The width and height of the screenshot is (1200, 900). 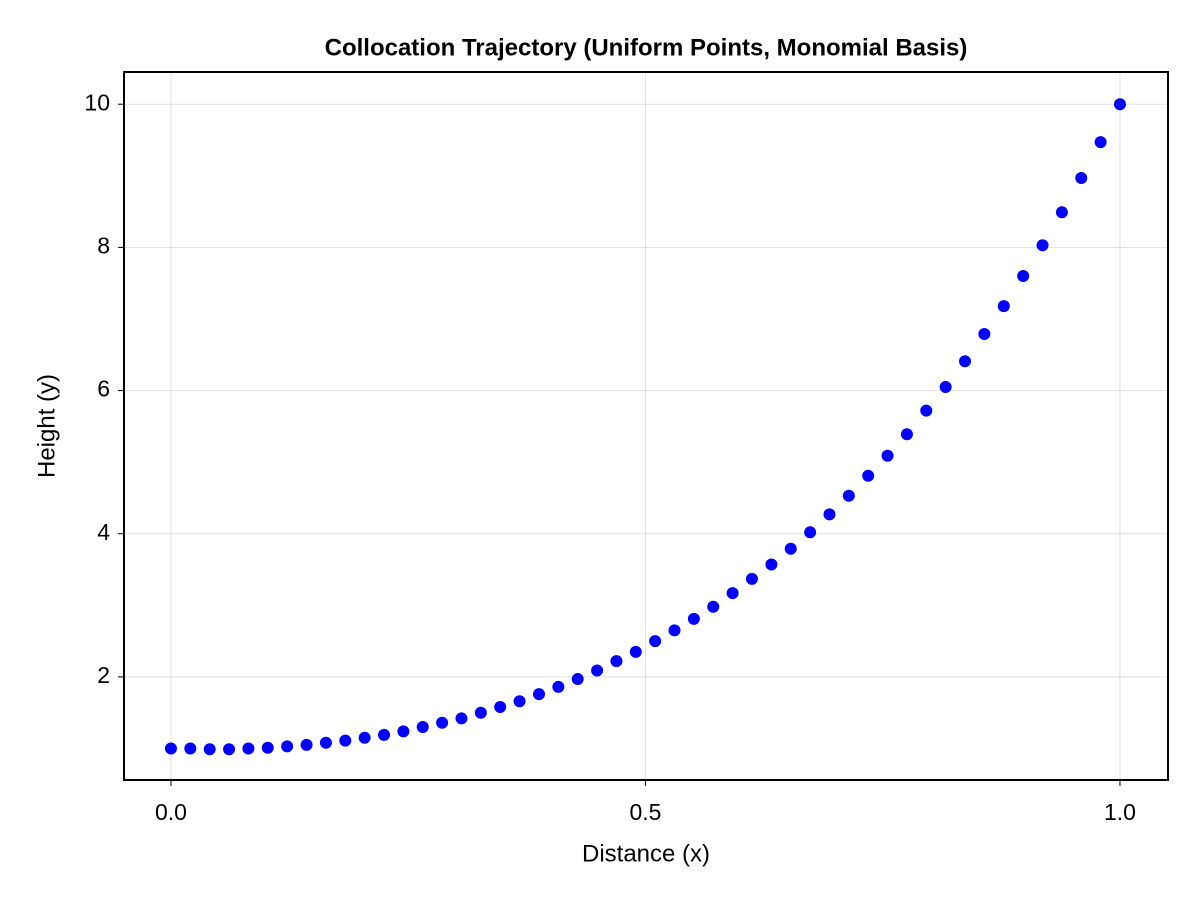 What do you see at coordinates (171, 812) in the screenshot?
I see `x-tick-label: 0.0` at bounding box center [171, 812].